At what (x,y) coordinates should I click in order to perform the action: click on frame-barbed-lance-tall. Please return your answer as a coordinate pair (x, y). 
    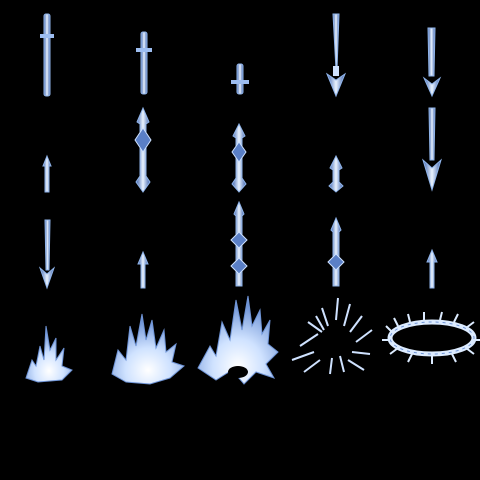
    Looking at the image, I should click on (239, 243).